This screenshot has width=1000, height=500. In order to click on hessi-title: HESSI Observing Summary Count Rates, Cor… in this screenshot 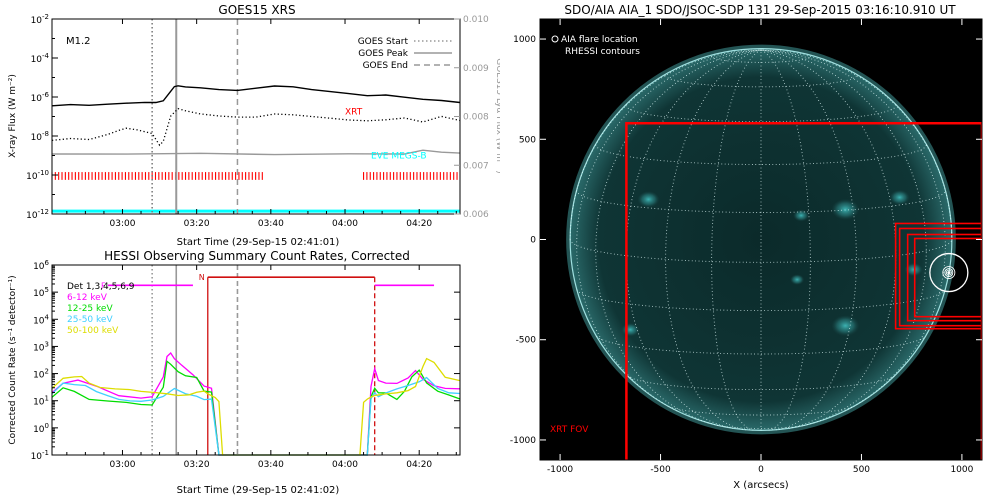, I will do `click(257, 256)`.